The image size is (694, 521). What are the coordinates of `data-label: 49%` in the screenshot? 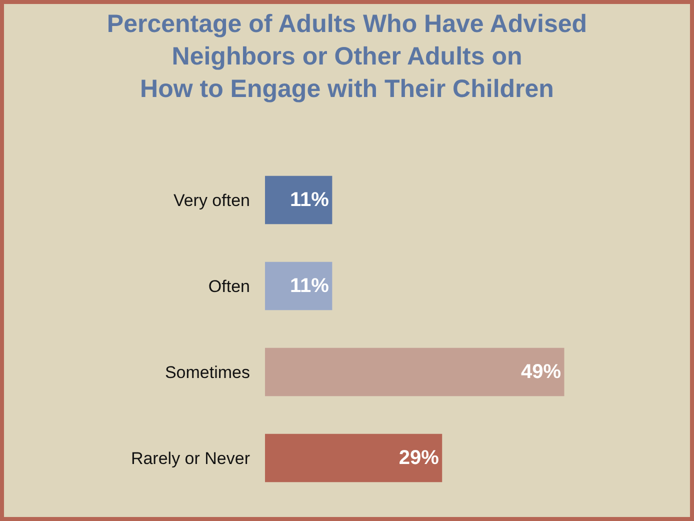 It's located at (541, 372).